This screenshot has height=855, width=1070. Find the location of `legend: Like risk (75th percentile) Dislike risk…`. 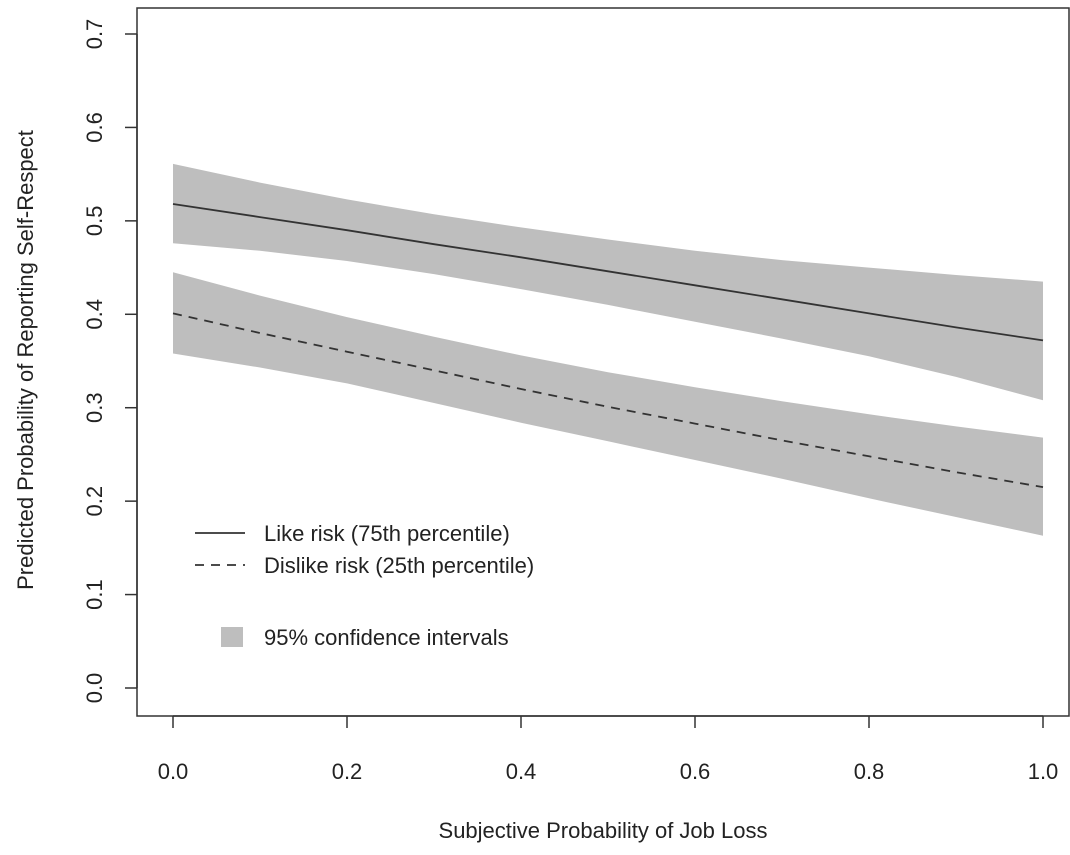

legend: Like risk (75th percentile) Dislike risk… is located at coordinates (364, 585).